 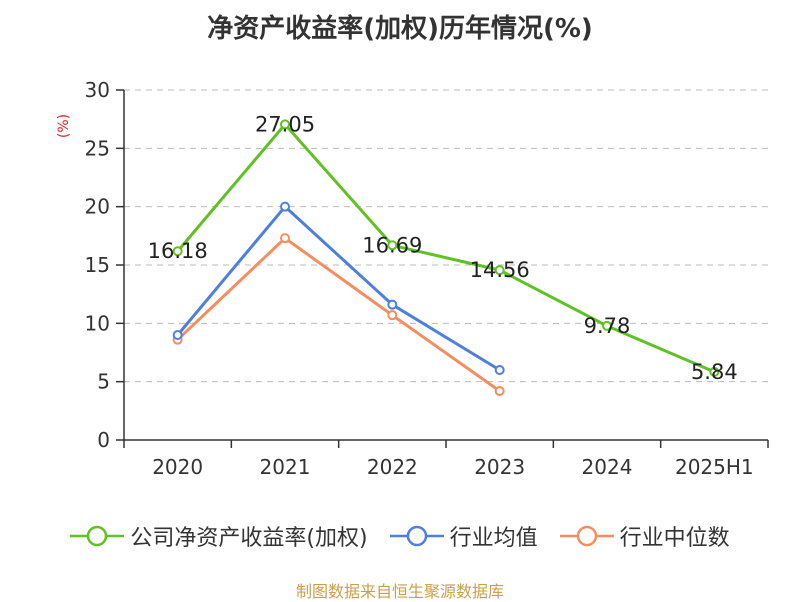 What do you see at coordinates (674, 538) in the screenshot?
I see `legend-label: 行业中位数` at bounding box center [674, 538].